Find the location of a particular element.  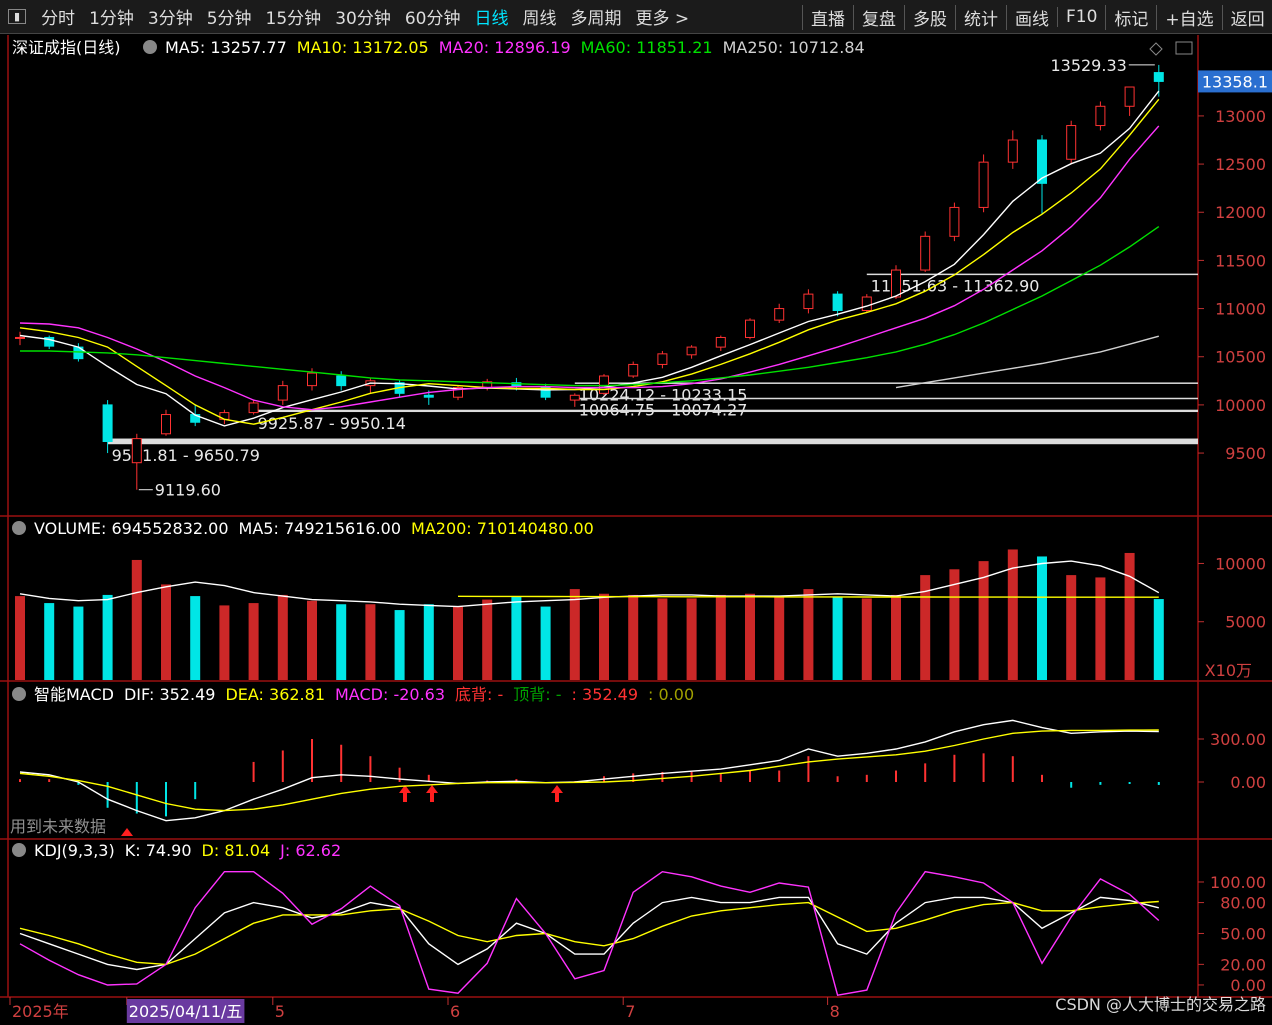

tab: 直播 is located at coordinates (827, 17).